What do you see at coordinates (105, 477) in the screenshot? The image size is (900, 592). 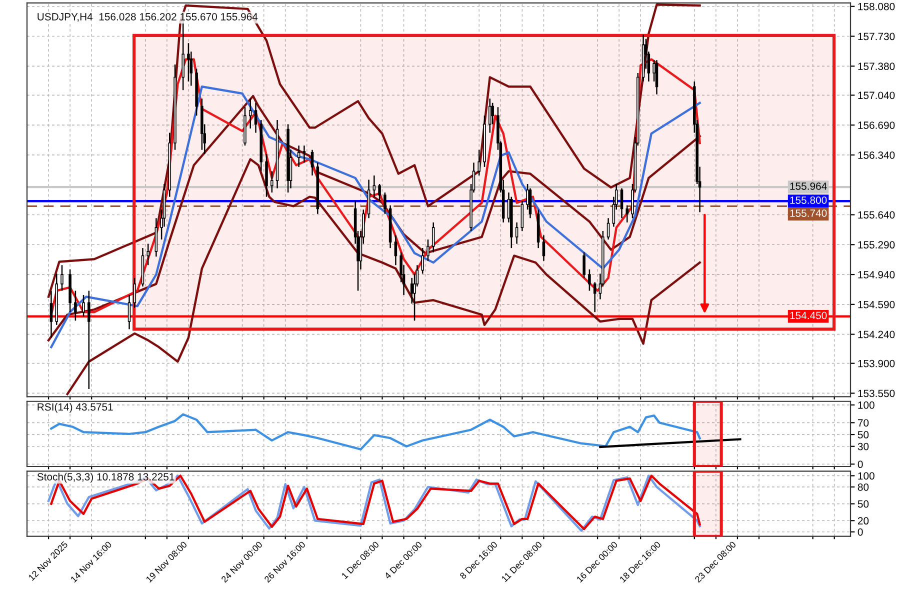 I see `chart-title: Stoch(5,3,3) 10.1878 13.2251` at bounding box center [105, 477].